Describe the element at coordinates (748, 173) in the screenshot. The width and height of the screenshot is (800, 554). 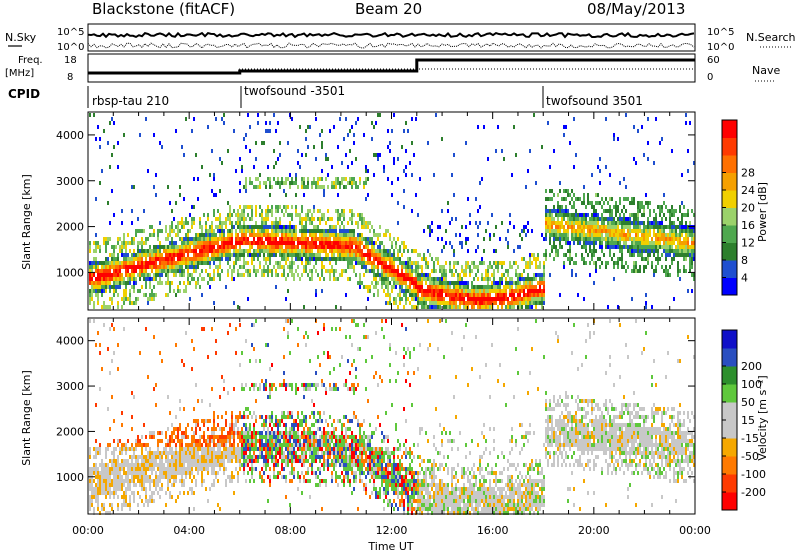
I see `power-cbar-label: 28` at that location.